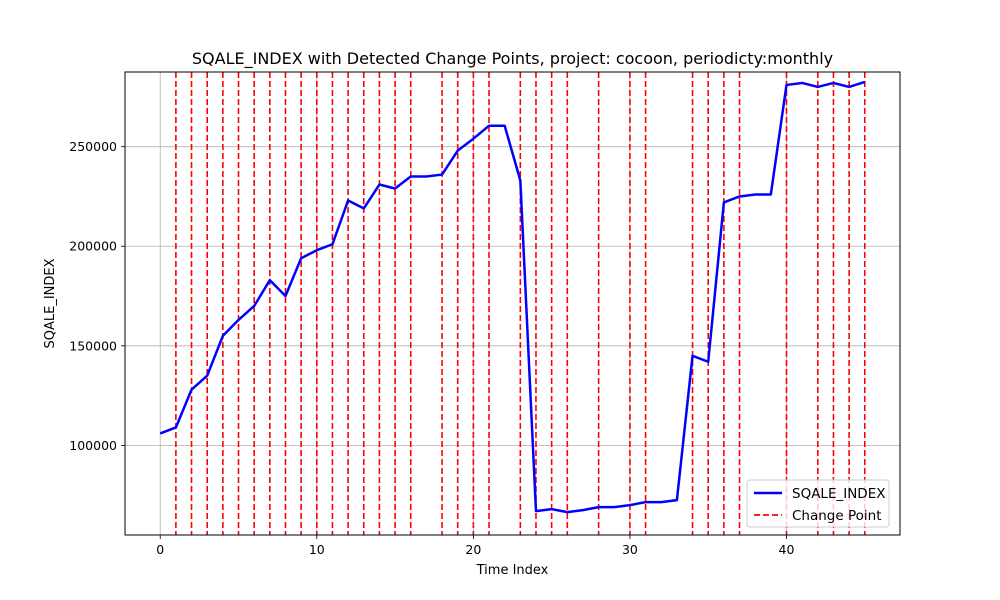 This screenshot has height=600, width=1000. Describe the element at coordinates (317, 549) in the screenshot. I see `x-tick-label: 10` at that location.